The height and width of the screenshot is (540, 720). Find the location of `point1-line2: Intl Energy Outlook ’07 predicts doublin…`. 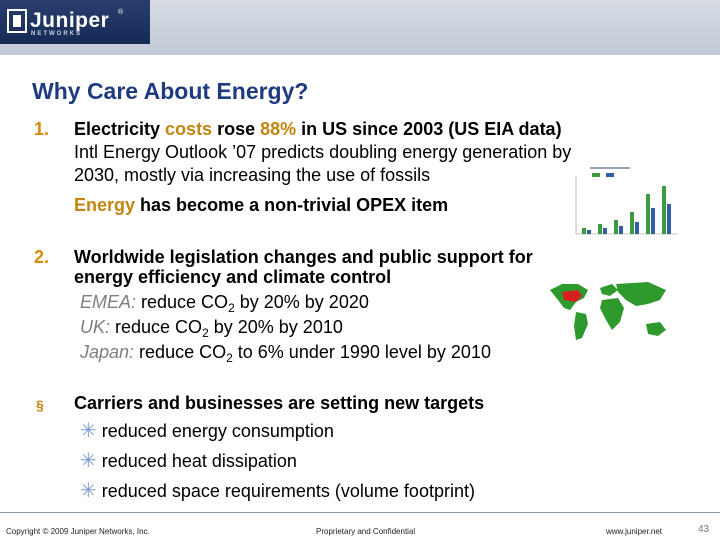

point1-line2: Intl Energy Outlook ’07 predicts doublin… is located at coordinates (323, 152).